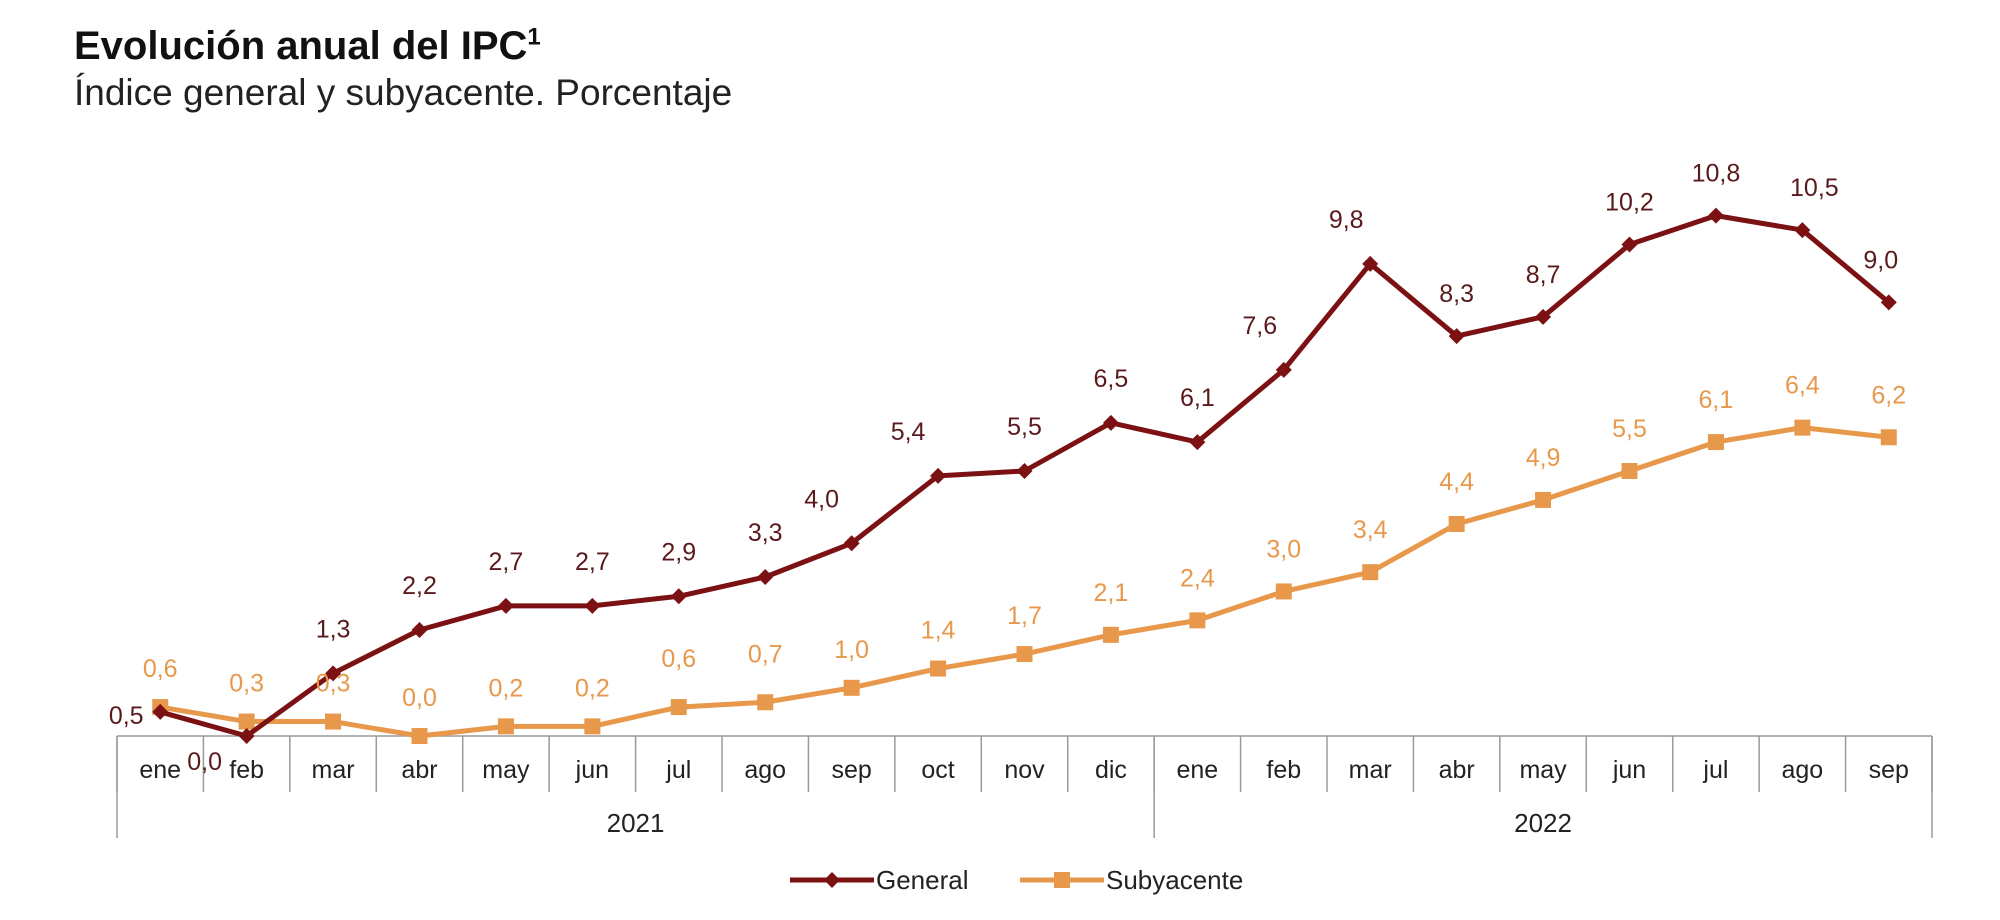  Describe the element at coordinates (1370, 530) in the screenshot. I see `data-label-subyacente: 3,4` at that location.